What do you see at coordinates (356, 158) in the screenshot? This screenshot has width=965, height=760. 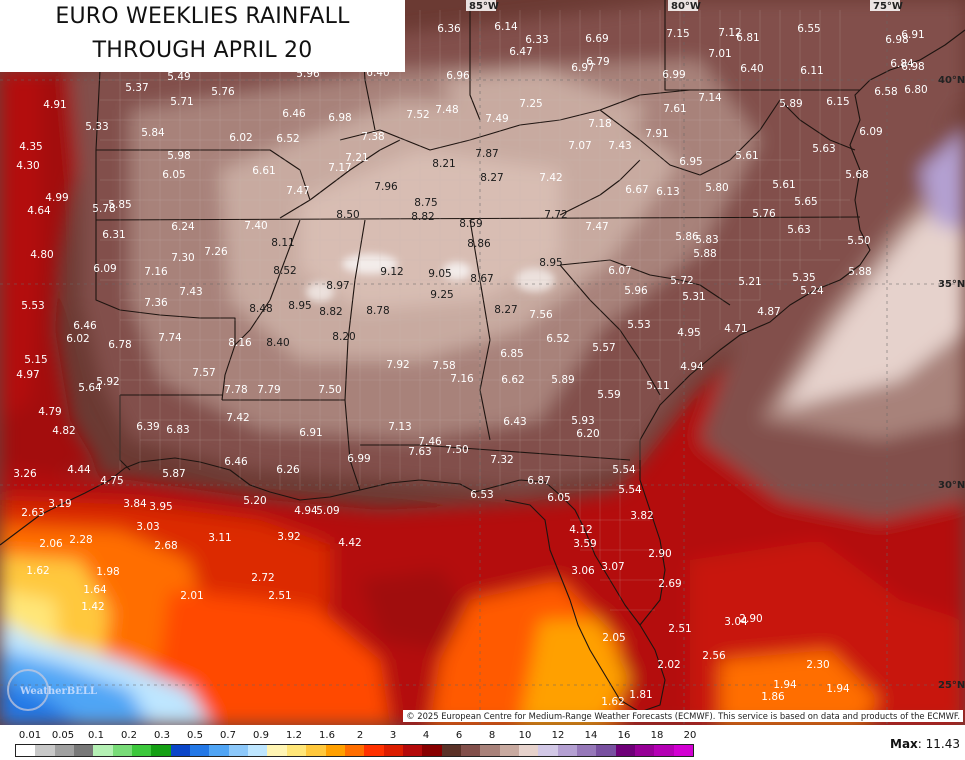 I see `map-value: 7.21` at bounding box center [356, 158].